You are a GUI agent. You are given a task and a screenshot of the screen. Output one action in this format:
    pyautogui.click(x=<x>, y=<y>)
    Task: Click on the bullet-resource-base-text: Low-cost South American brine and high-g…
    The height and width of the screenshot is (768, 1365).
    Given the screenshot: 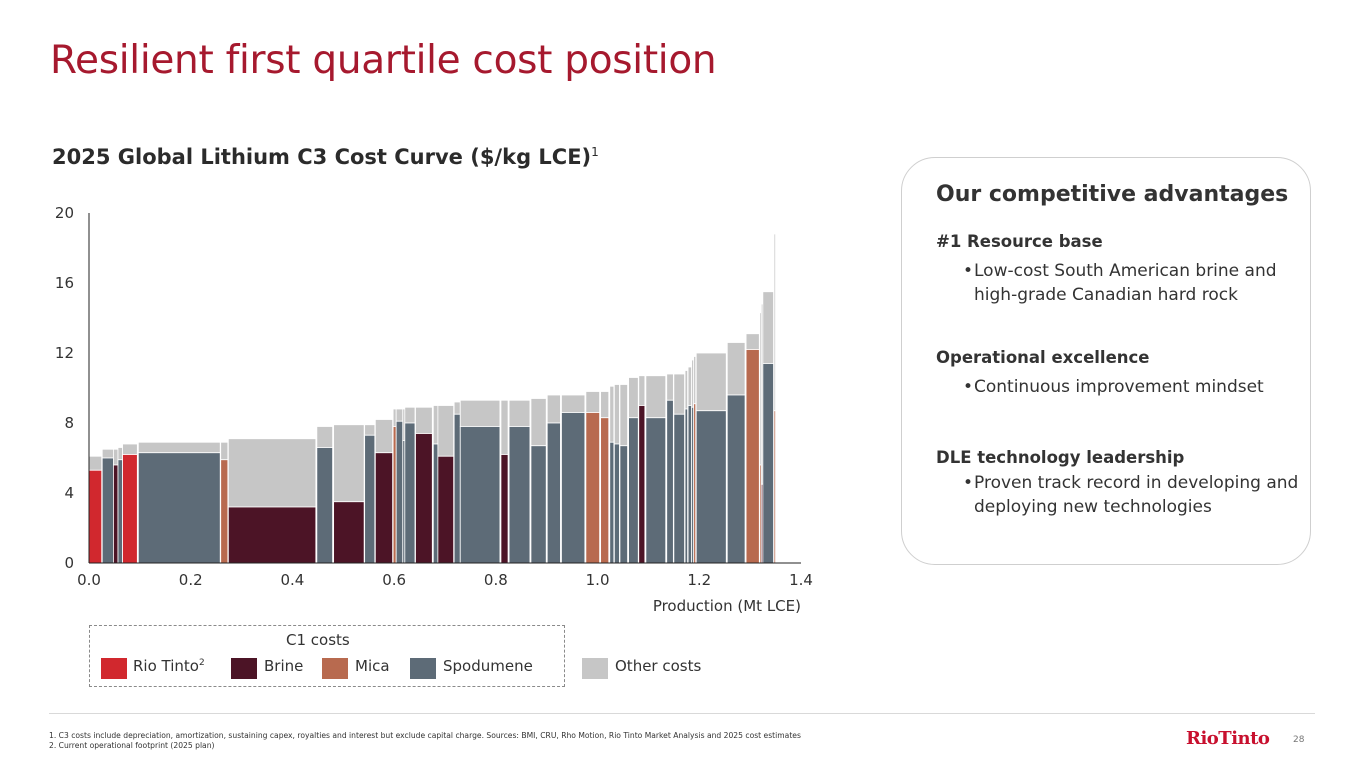 What is the action you would take?
    pyautogui.click(x=1125, y=283)
    